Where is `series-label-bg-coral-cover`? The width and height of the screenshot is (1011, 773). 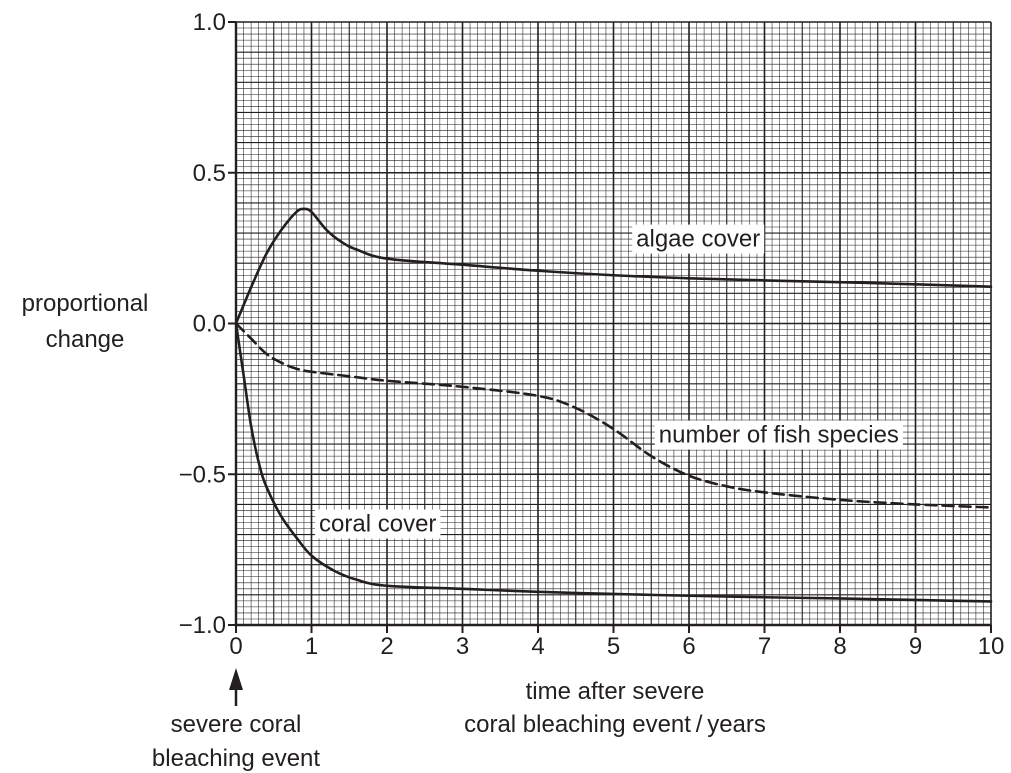 series-label-bg-coral-cover is located at coordinates (378, 524).